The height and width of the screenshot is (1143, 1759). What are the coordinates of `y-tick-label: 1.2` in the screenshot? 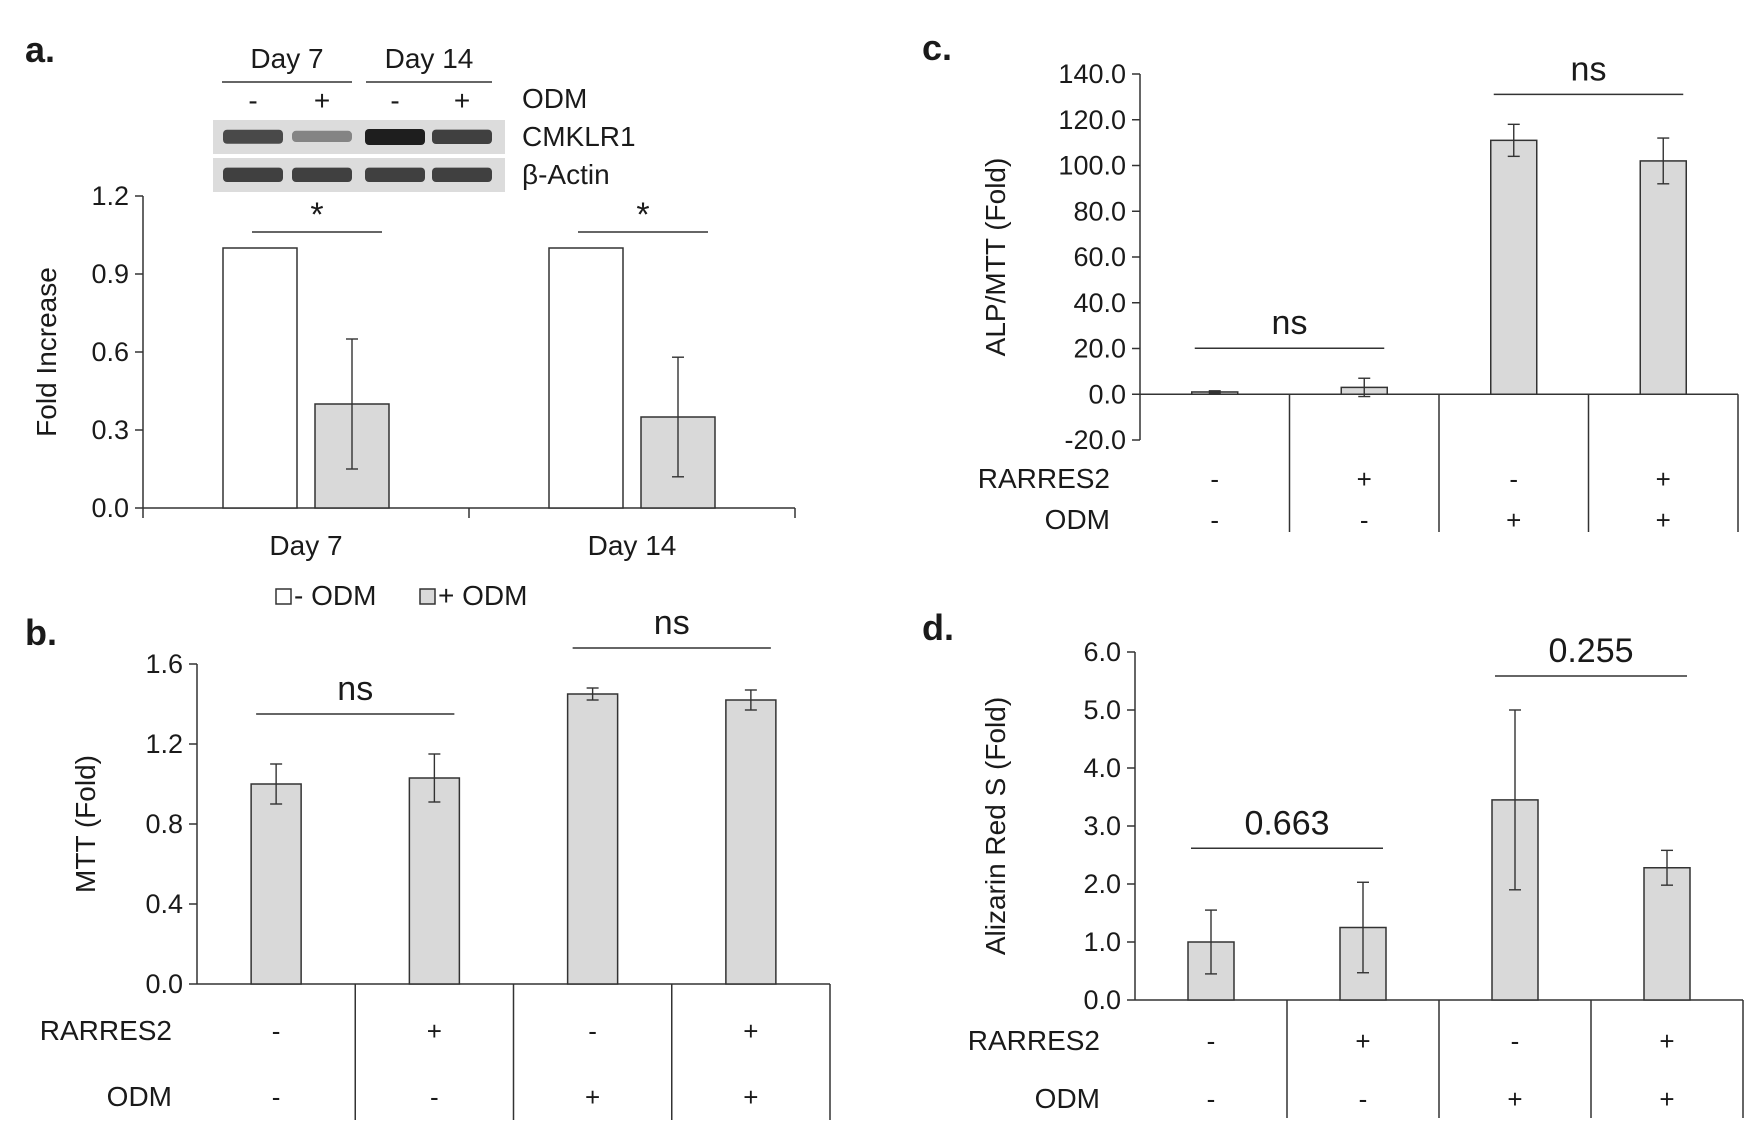 It's located at (164, 744).